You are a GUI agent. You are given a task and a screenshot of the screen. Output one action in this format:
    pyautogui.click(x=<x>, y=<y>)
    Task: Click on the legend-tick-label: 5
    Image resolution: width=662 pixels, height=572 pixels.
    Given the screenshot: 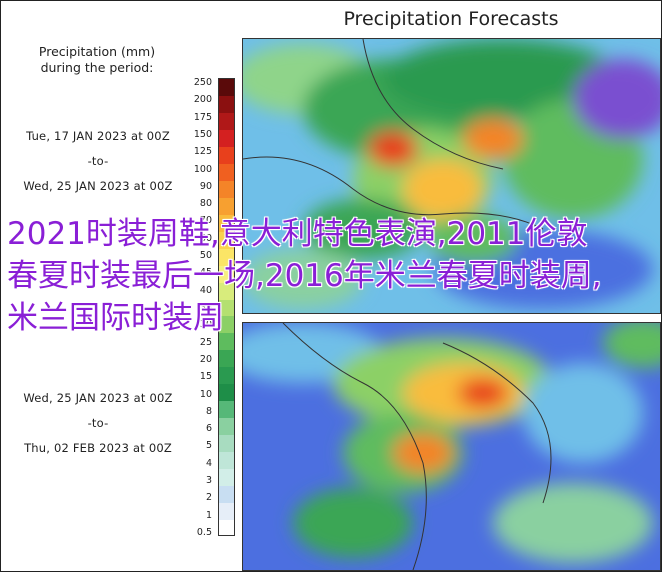 What is the action you would take?
    pyautogui.click(x=208, y=446)
    